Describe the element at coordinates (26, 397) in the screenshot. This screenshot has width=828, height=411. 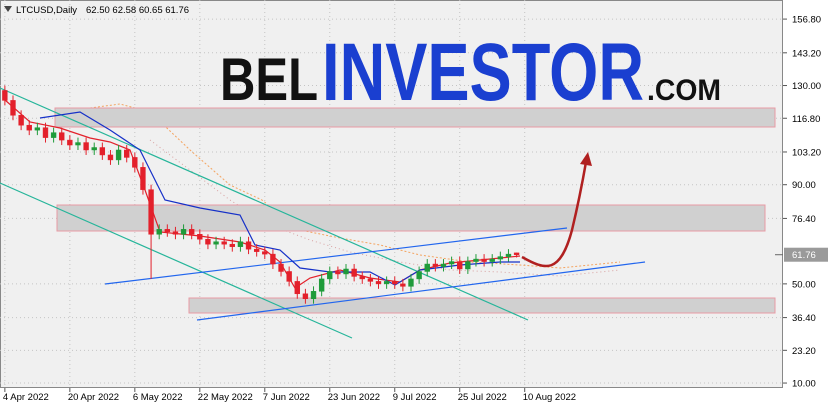
I see `x-tick-label: 4 Apr 2022` at that location.